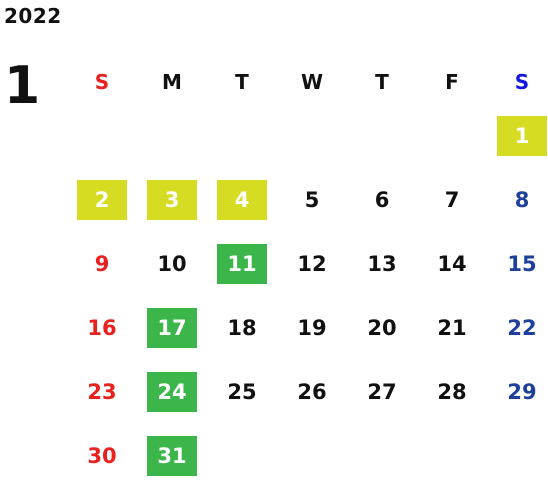 The width and height of the screenshot is (548, 503). I want to click on day-cell: 22, so click(517, 328).